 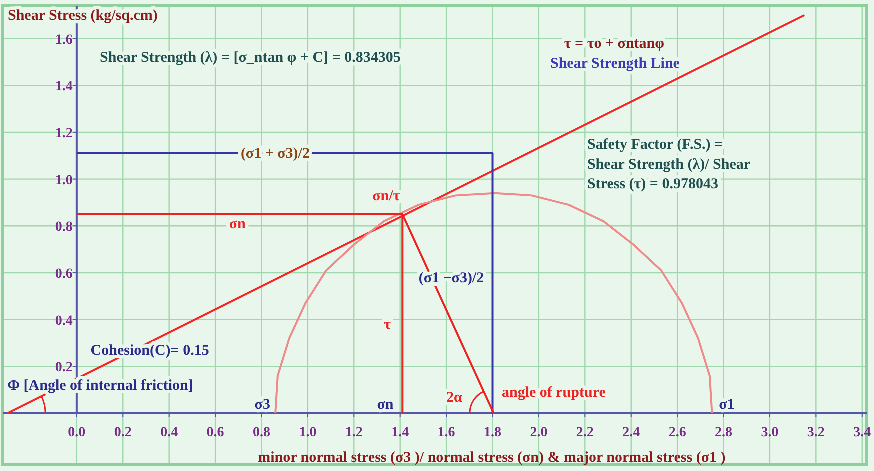 I want to click on x-tick-label: 1.6, so click(x=447, y=432).